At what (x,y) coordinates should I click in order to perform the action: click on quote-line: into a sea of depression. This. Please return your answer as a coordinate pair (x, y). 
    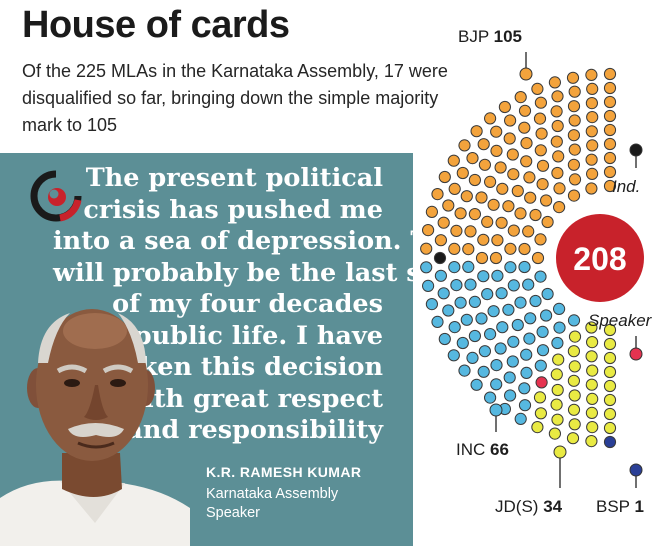
    Looking at the image, I should click on (262, 241).